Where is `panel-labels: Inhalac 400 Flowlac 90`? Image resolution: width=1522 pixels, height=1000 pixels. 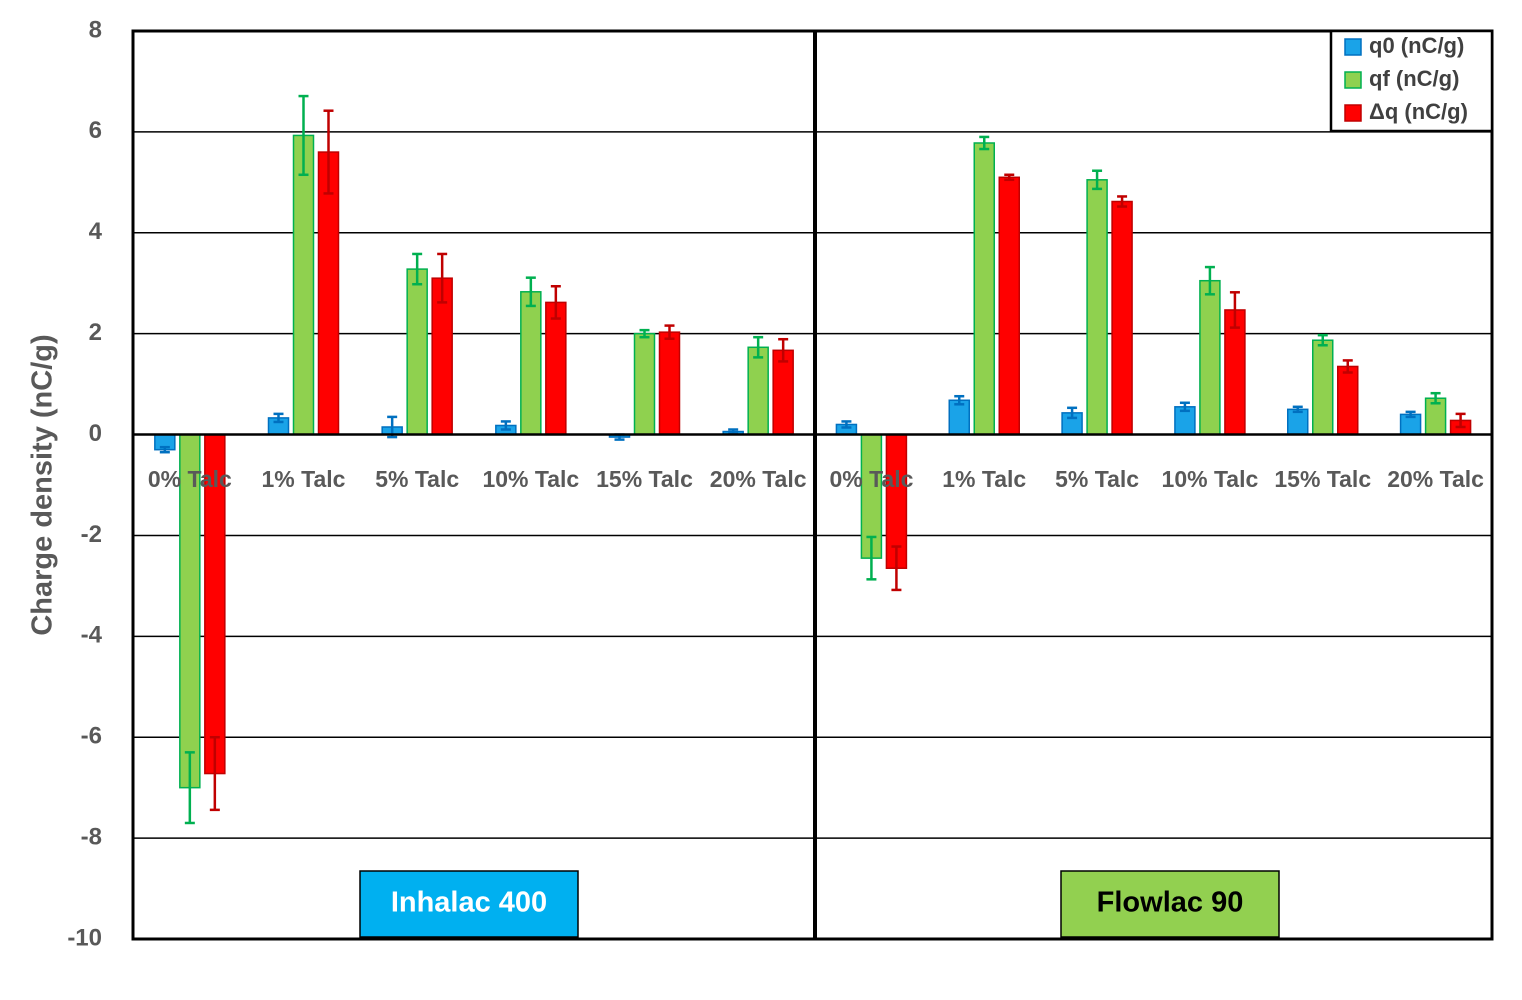
panel-labels: Inhalac 400 Flowlac 90 is located at coordinates (819, 904).